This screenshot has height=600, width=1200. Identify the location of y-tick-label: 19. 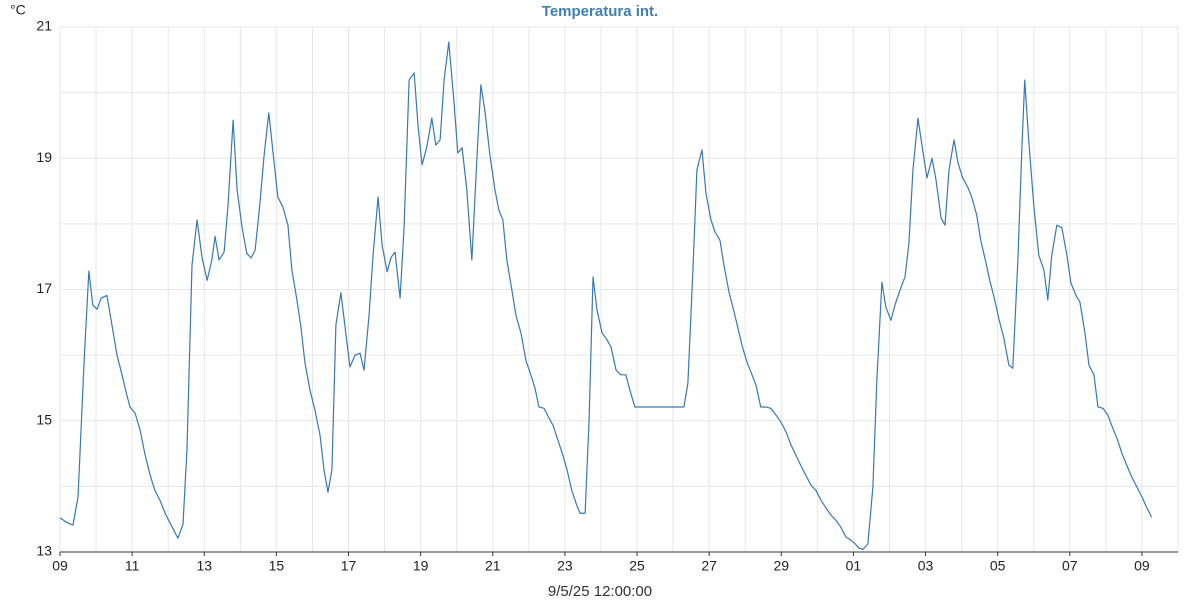
(44, 157).